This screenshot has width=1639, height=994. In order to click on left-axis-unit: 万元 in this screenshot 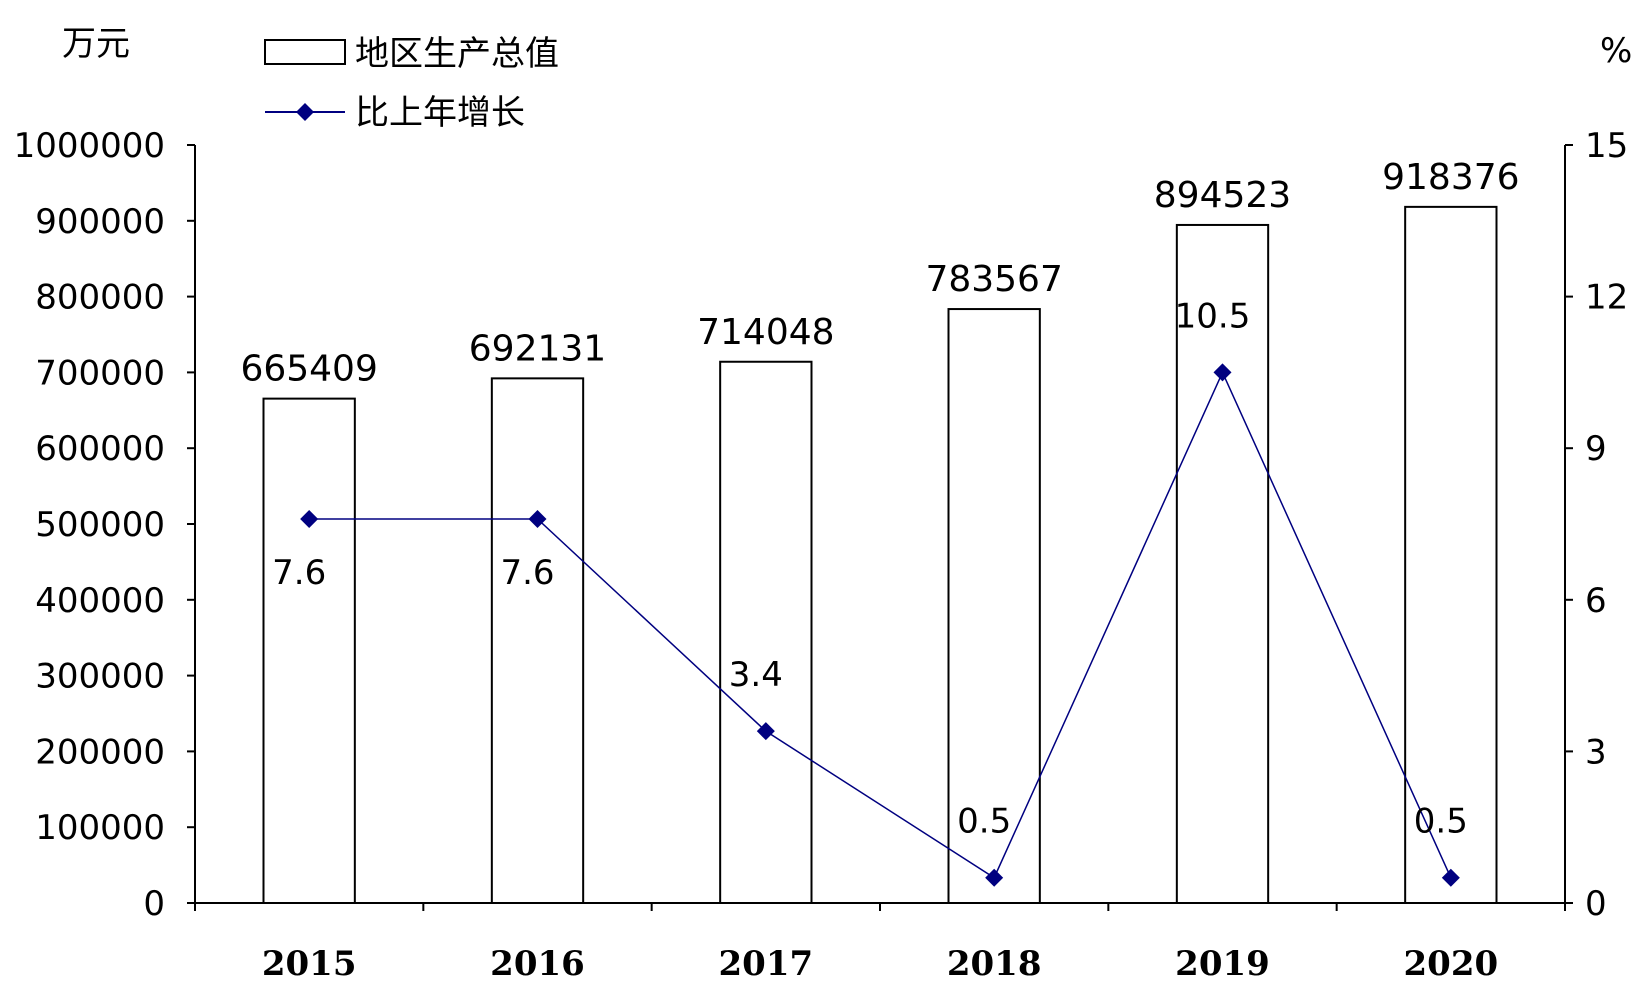, I will do `click(96, 44)`.